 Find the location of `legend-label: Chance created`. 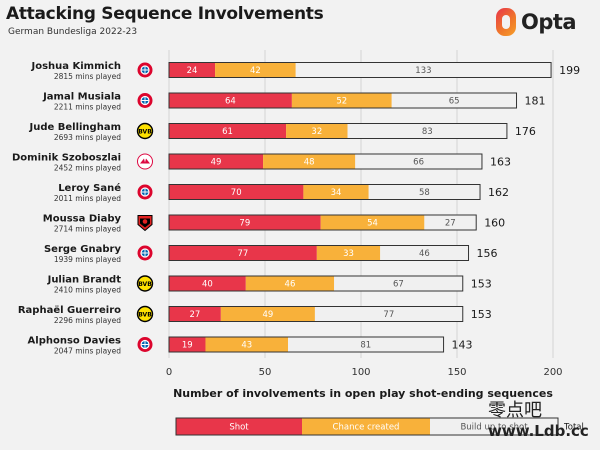

legend-label: Chance created is located at coordinates (366, 428).